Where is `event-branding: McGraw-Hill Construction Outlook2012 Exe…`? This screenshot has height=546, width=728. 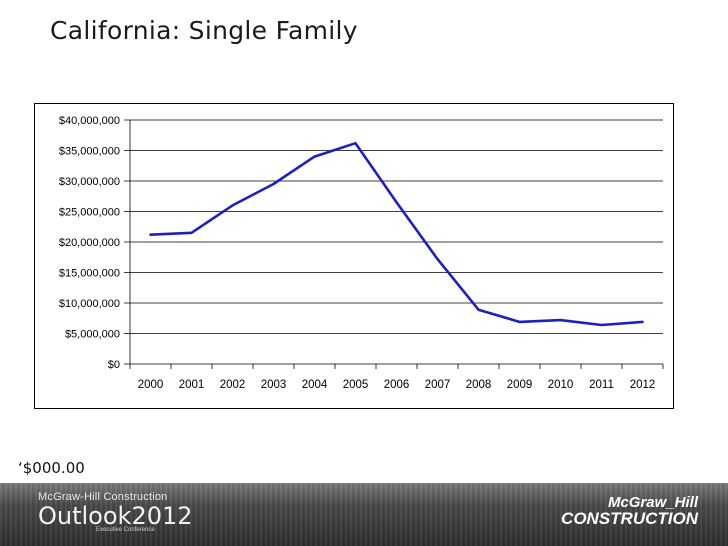 event-branding: McGraw-Hill Construction Outlook2012 Exe… is located at coordinates (115, 512).